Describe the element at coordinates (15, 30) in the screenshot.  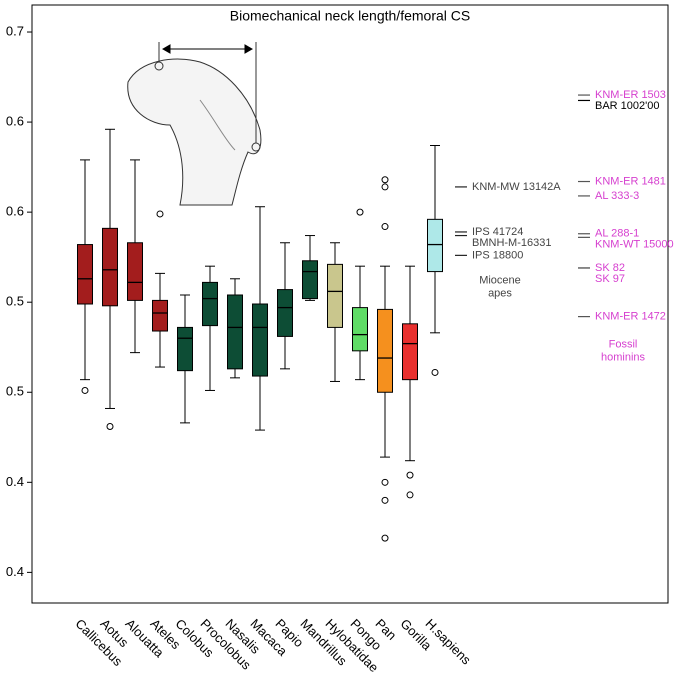
I see `y-tick-label: 0.7` at that location.